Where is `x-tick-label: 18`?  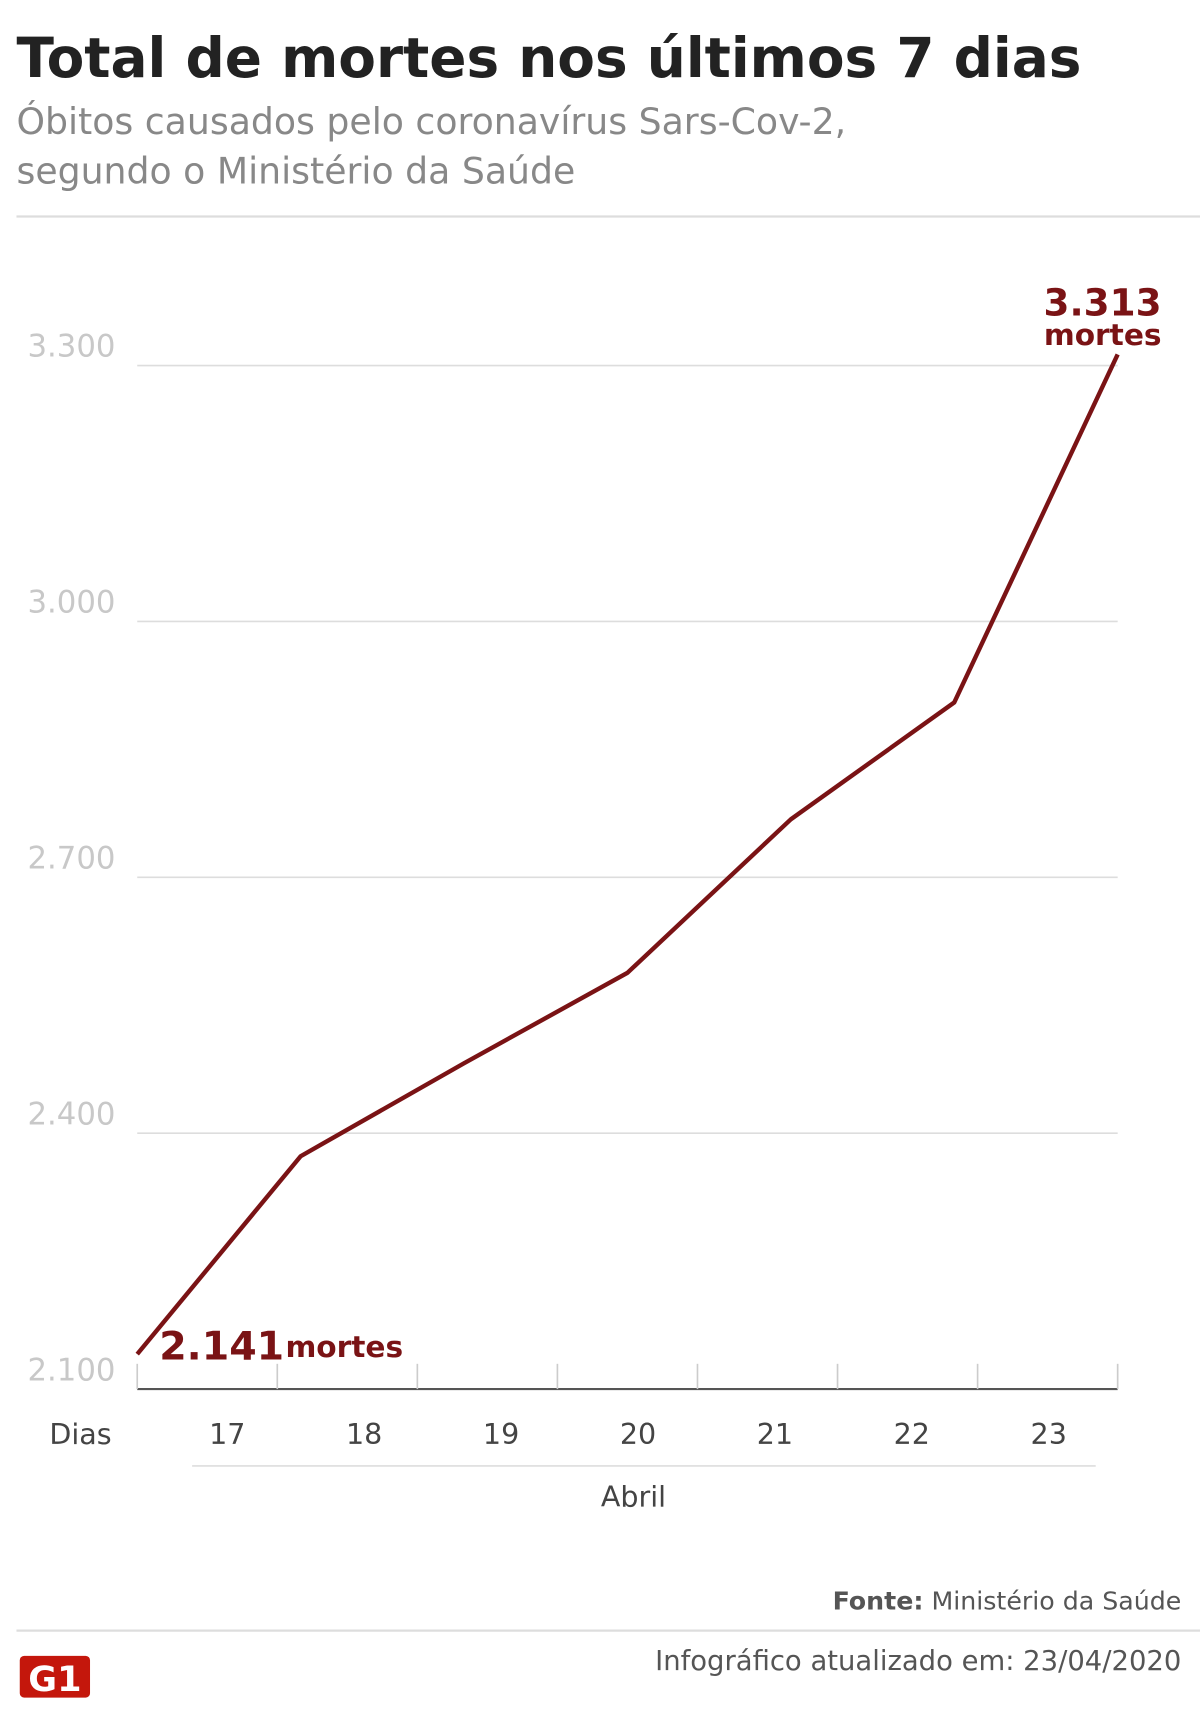 x-tick-label: 18 is located at coordinates (364, 1434).